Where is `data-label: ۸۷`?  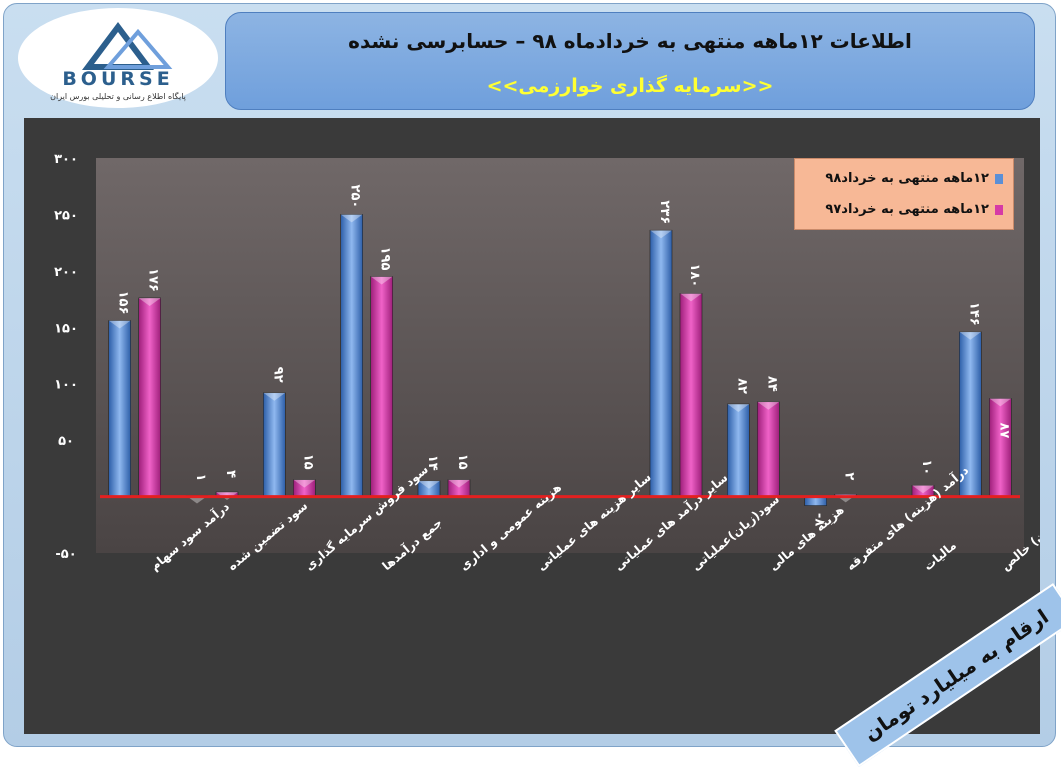 data-label: ۸۷ is located at coordinates (1003, 430).